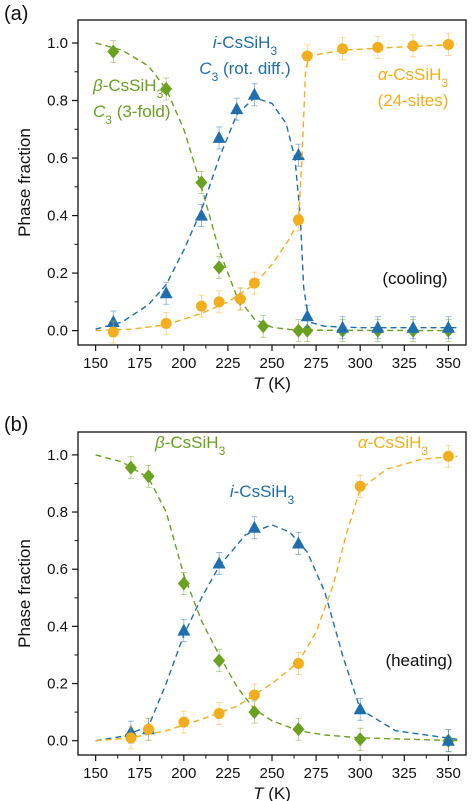  I want to click on y-tick-label: 0.4, so click(57, 216).